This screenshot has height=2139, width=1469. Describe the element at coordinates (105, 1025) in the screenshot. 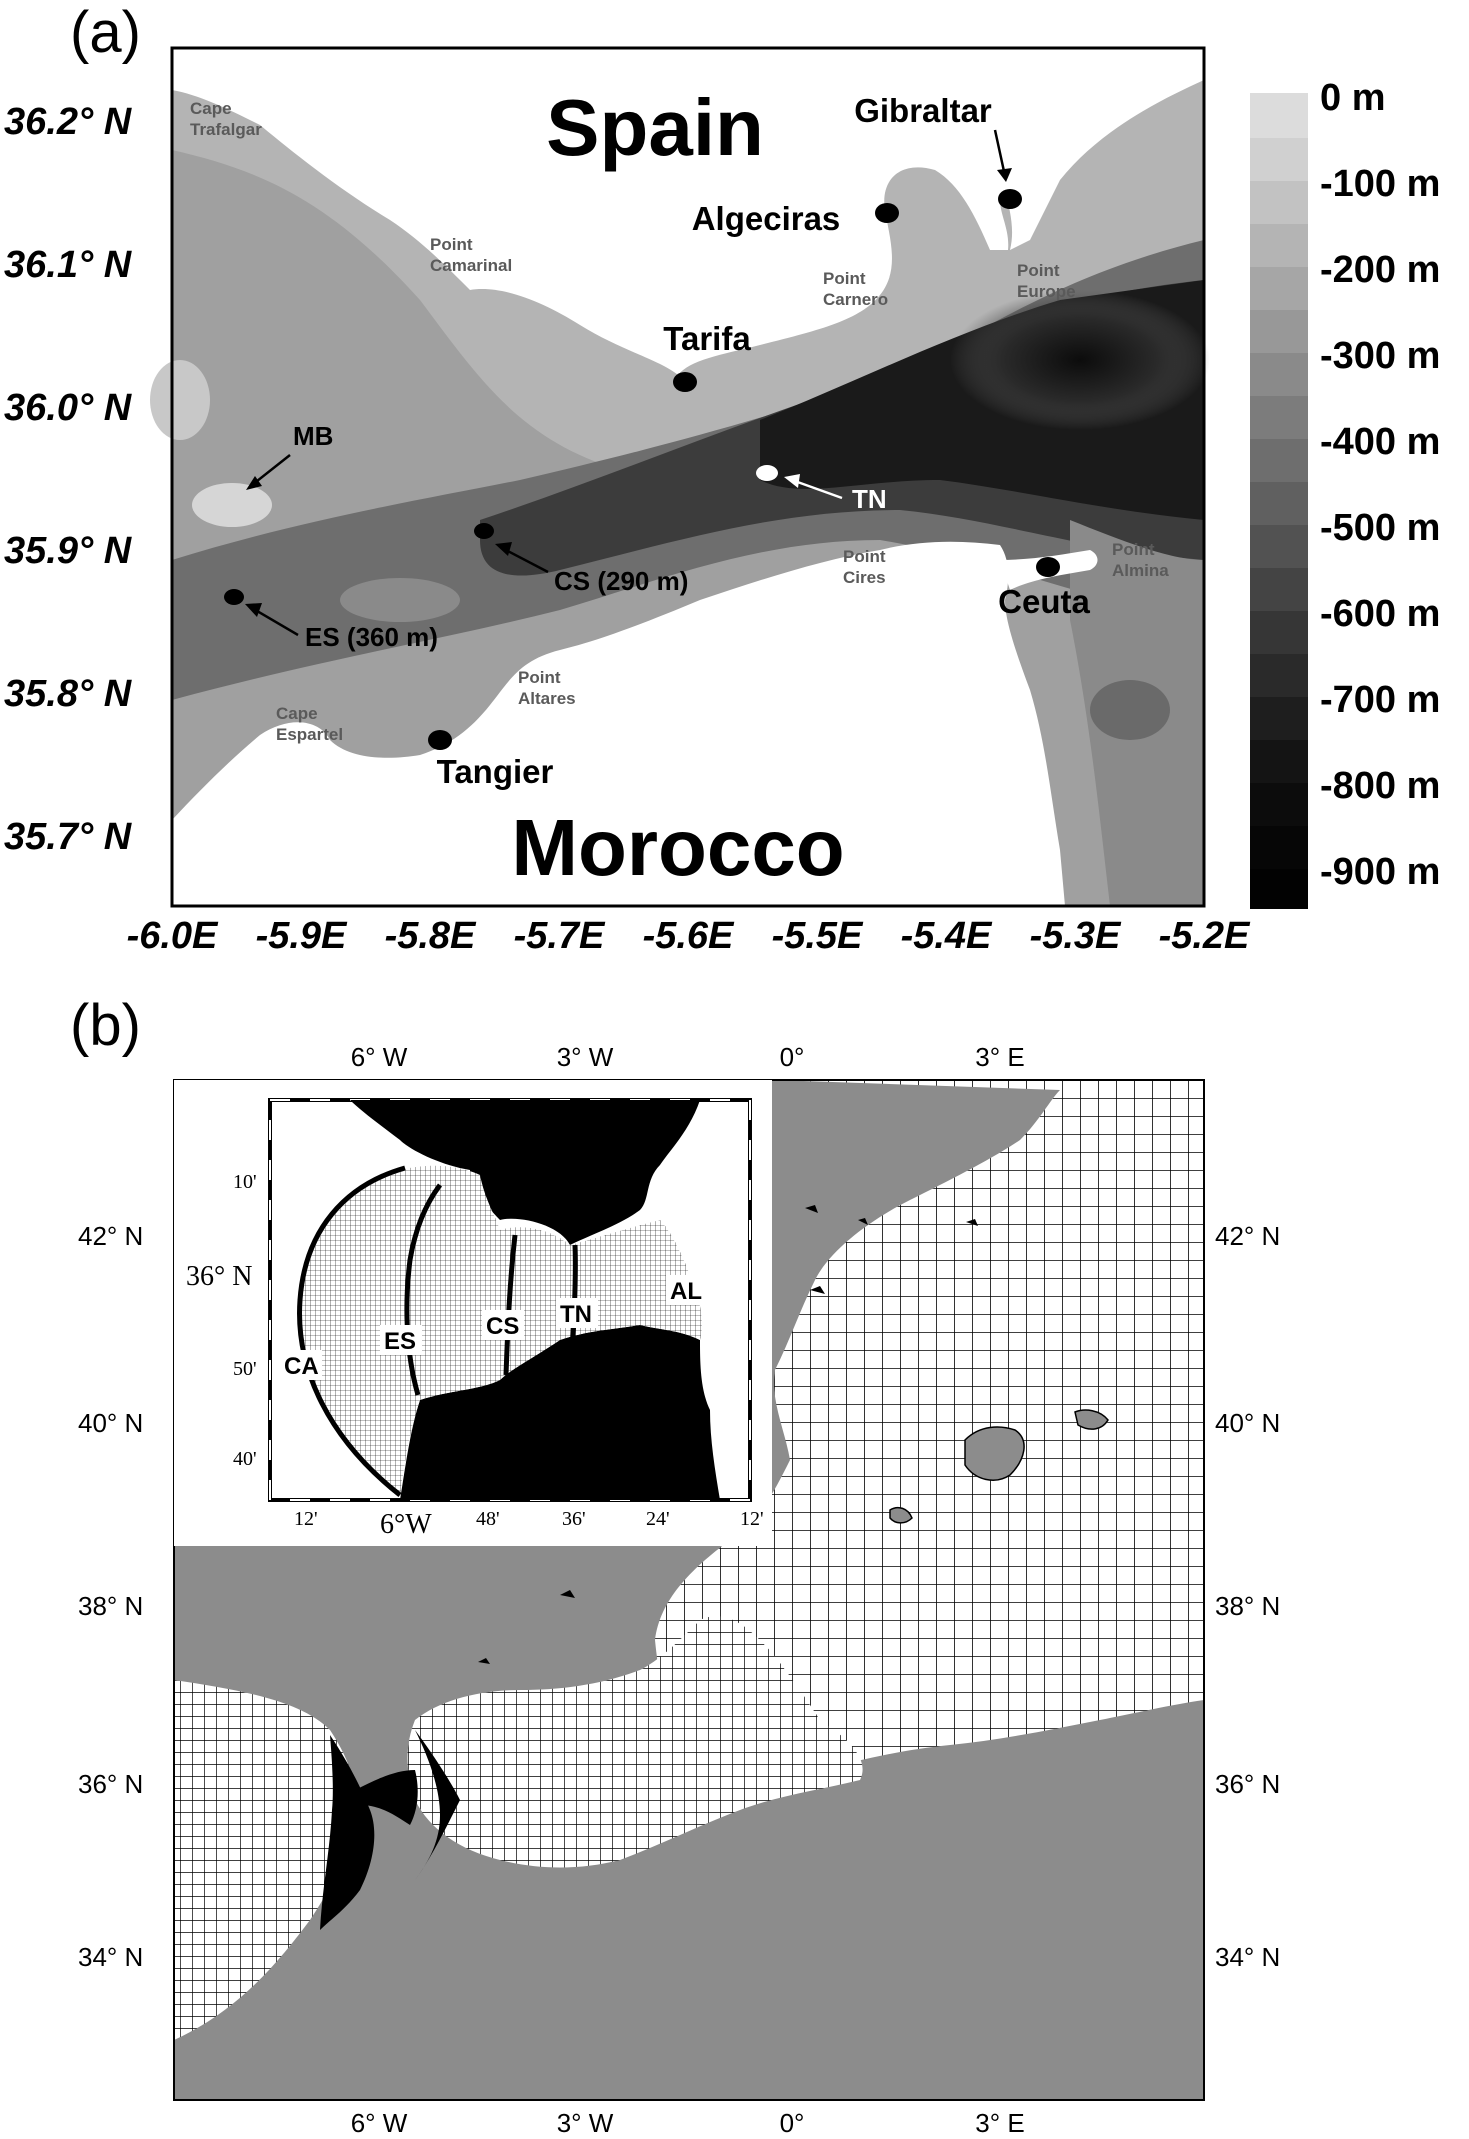

I see `panel-b-label: (b)` at that location.